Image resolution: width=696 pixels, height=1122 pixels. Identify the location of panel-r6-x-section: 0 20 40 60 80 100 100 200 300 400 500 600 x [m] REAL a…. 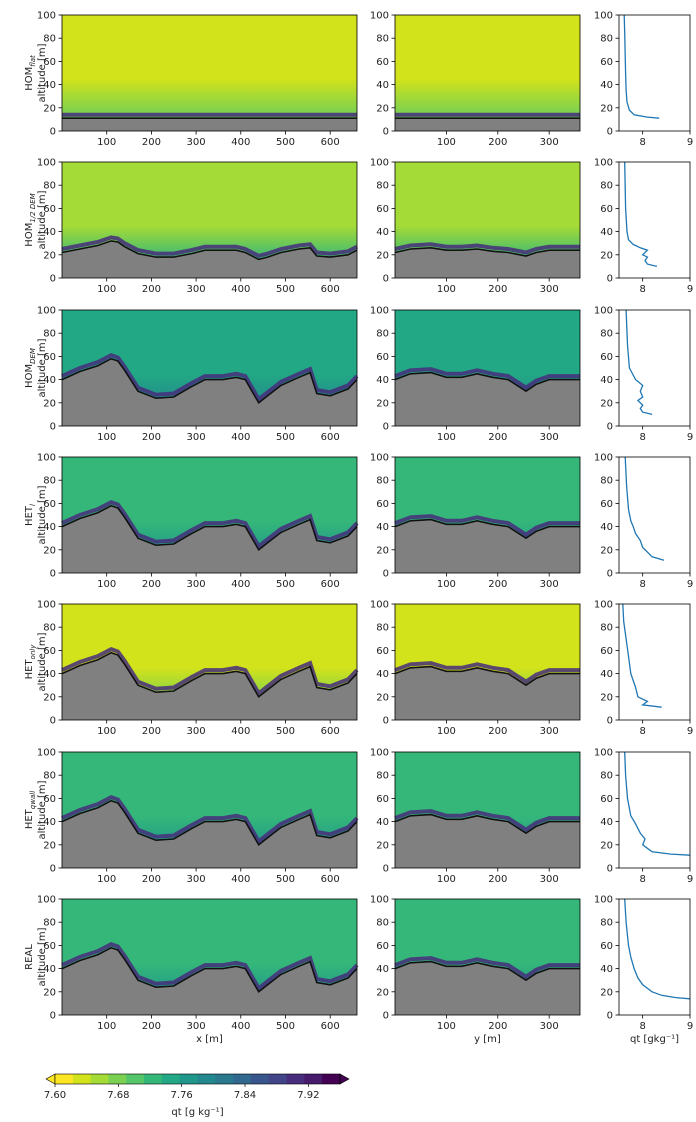
(191, 970).